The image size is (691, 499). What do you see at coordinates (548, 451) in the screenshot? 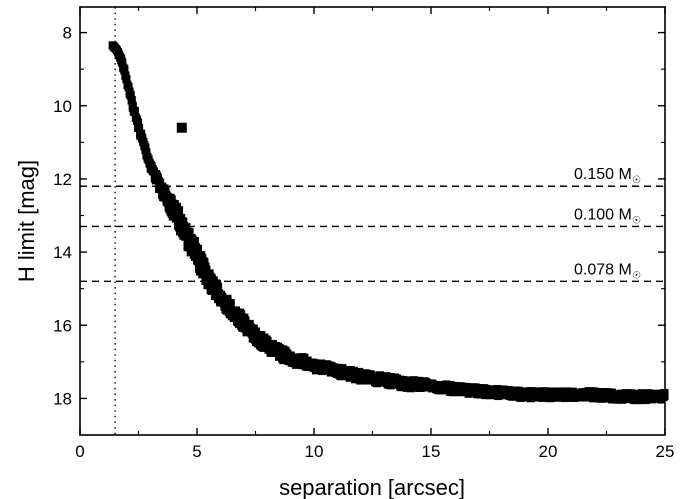
I see `x-tick-label: 20` at bounding box center [548, 451].